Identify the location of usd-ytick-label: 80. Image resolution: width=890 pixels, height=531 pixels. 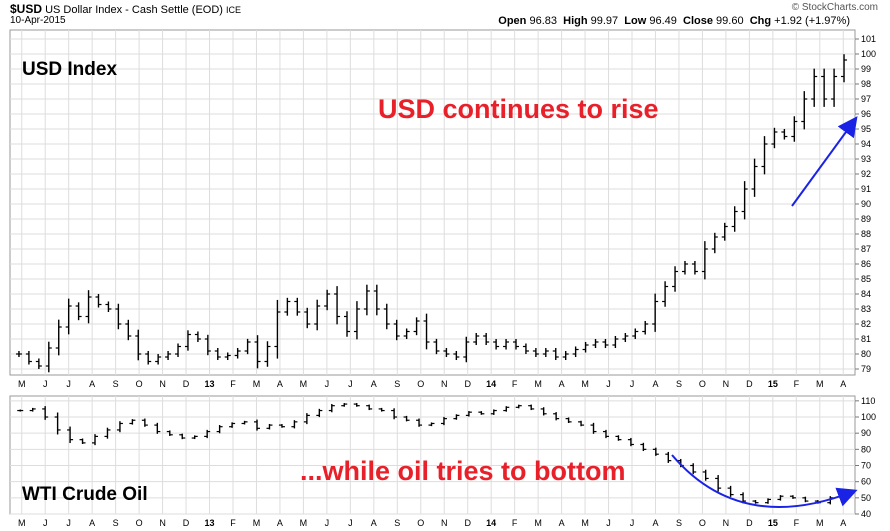
(866, 354).